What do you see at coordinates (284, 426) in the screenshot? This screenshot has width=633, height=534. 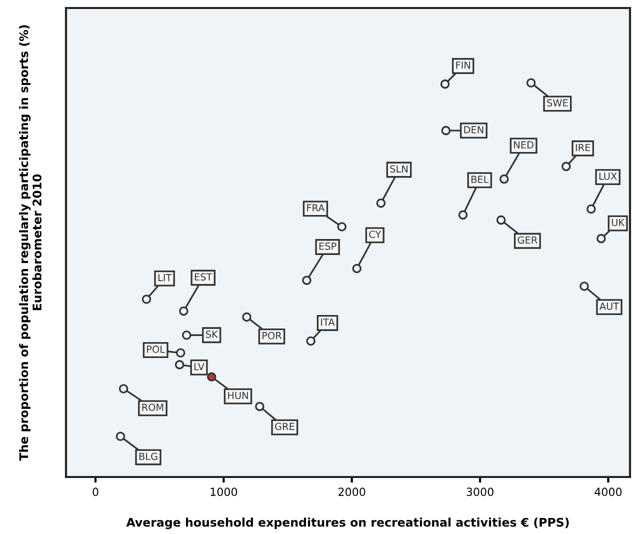 I see `annotation: GRE` at bounding box center [284, 426].